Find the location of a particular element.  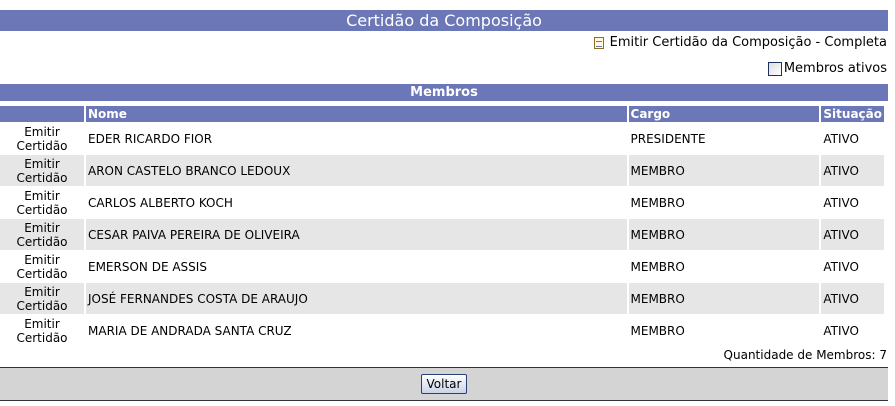

member-role: PRESIDENTE is located at coordinates (668, 138).